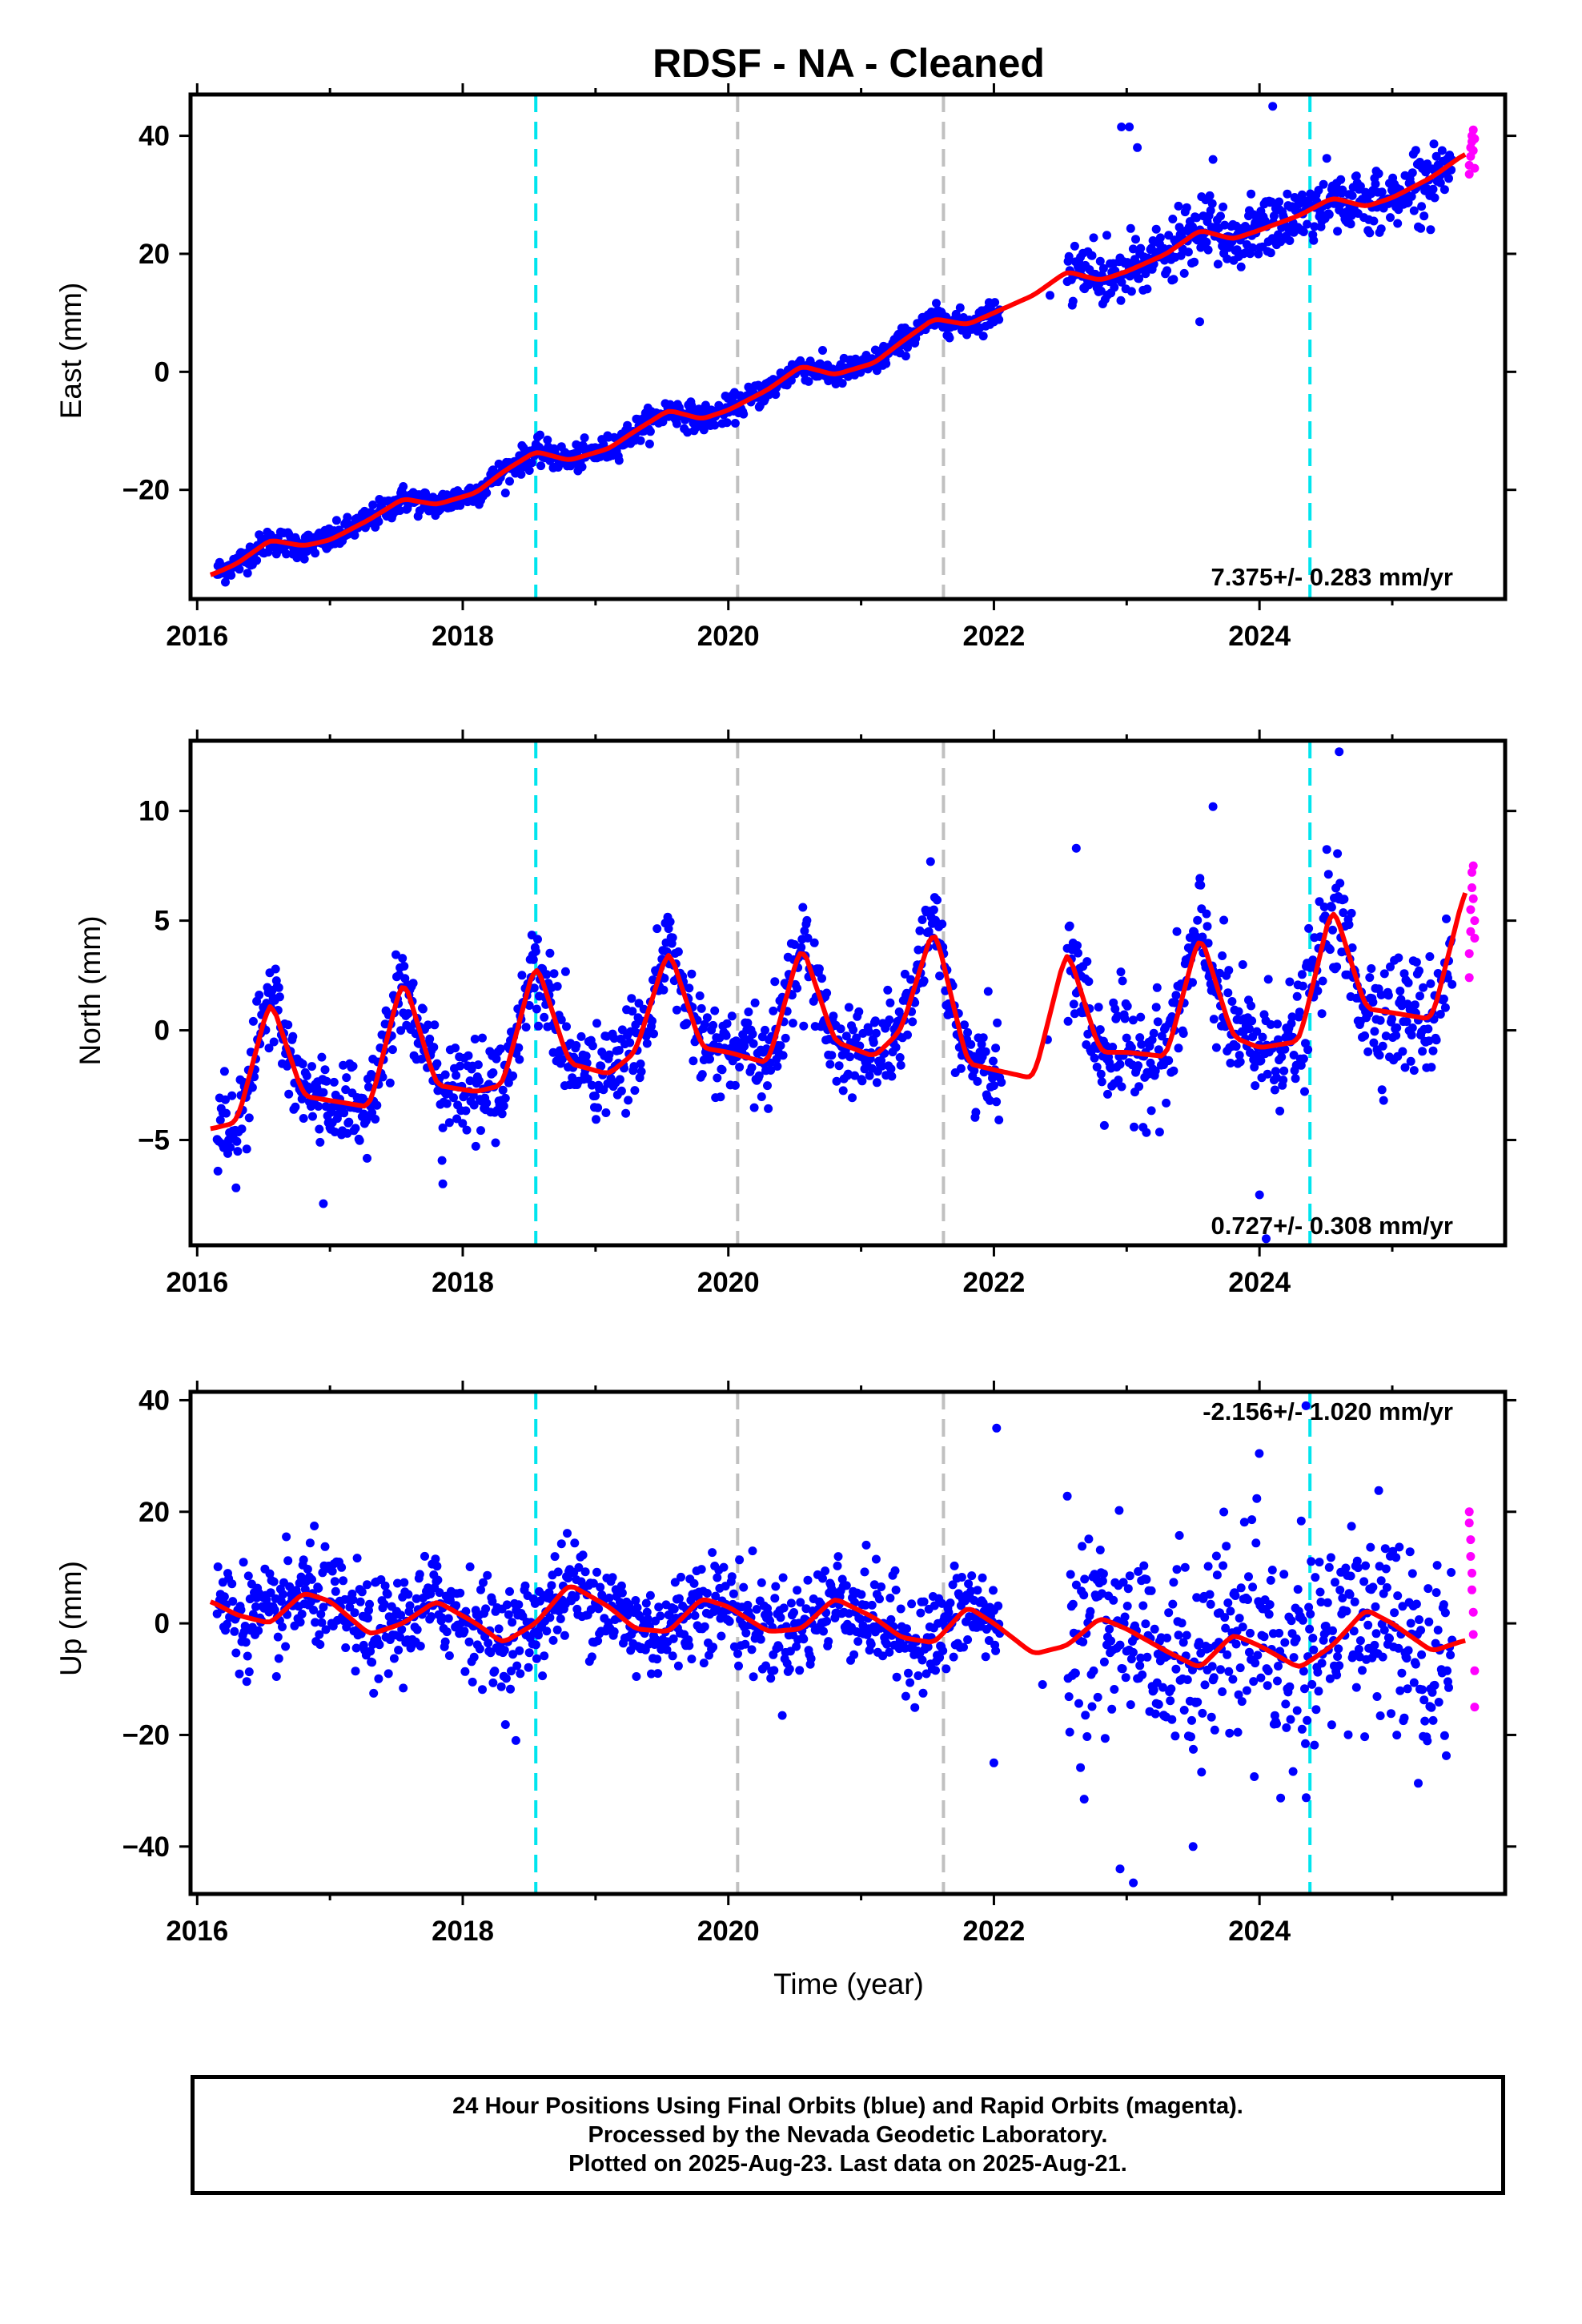 This screenshot has width=1582, height=2324. What do you see at coordinates (146, 1847) in the screenshot?
I see `y-tick-label: −40` at bounding box center [146, 1847].